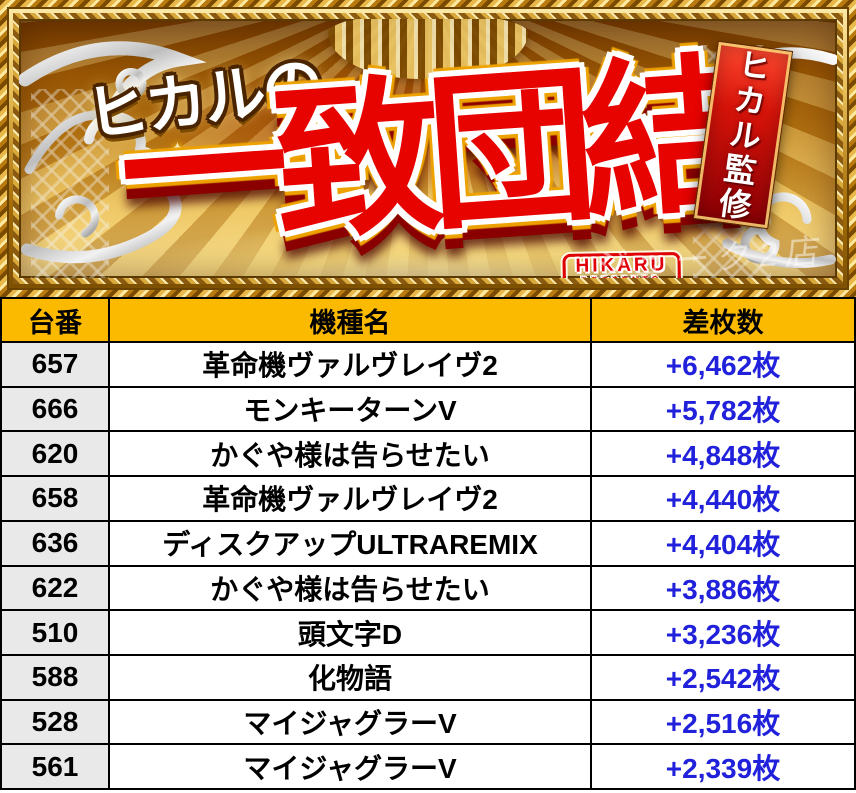  What do you see at coordinates (55, 632) in the screenshot?
I see `cell-machine-no: 510` at bounding box center [55, 632].